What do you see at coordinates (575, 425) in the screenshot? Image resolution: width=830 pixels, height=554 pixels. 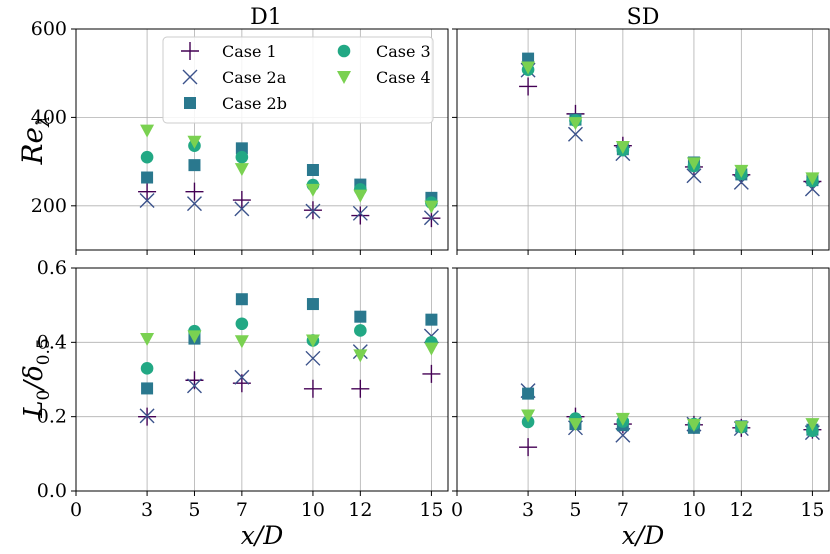 I see `point-sd-row2-case-4-x5` at bounding box center [575, 425].